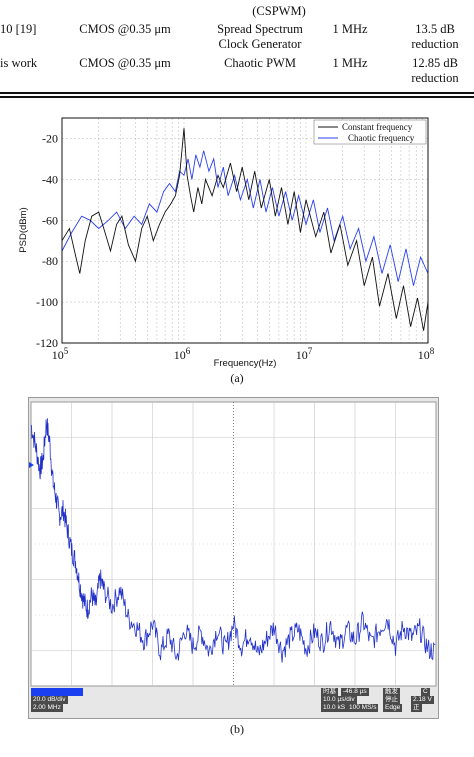 The width and height of the screenshot is (474, 757). What do you see at coordinates (329, 692) in the screenshot?
I see `scope-timebase-label: 时基` at bounding box center [329, 692].